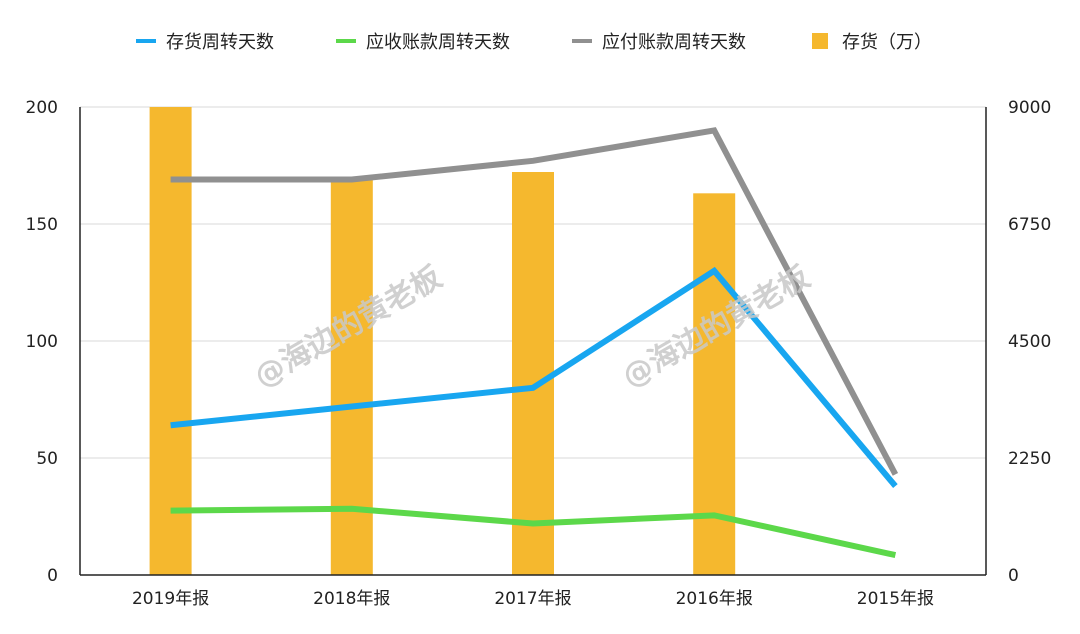 This screenshot has height=634, width=1080. What do you see at coordinates (220, 42) in the screenshot?
I see `legend-label: 存货周转天数` at bounding box center [220, 42].